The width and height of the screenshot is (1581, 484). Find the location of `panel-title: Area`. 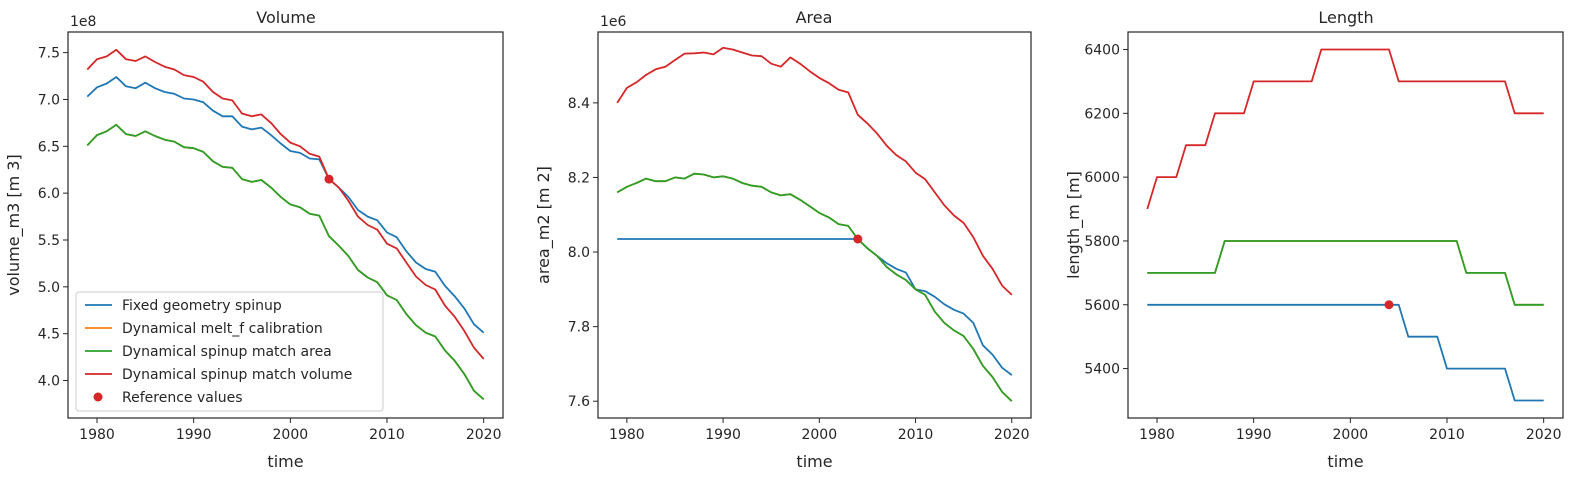

panel-title: Area is located at coordinates (814, 17).